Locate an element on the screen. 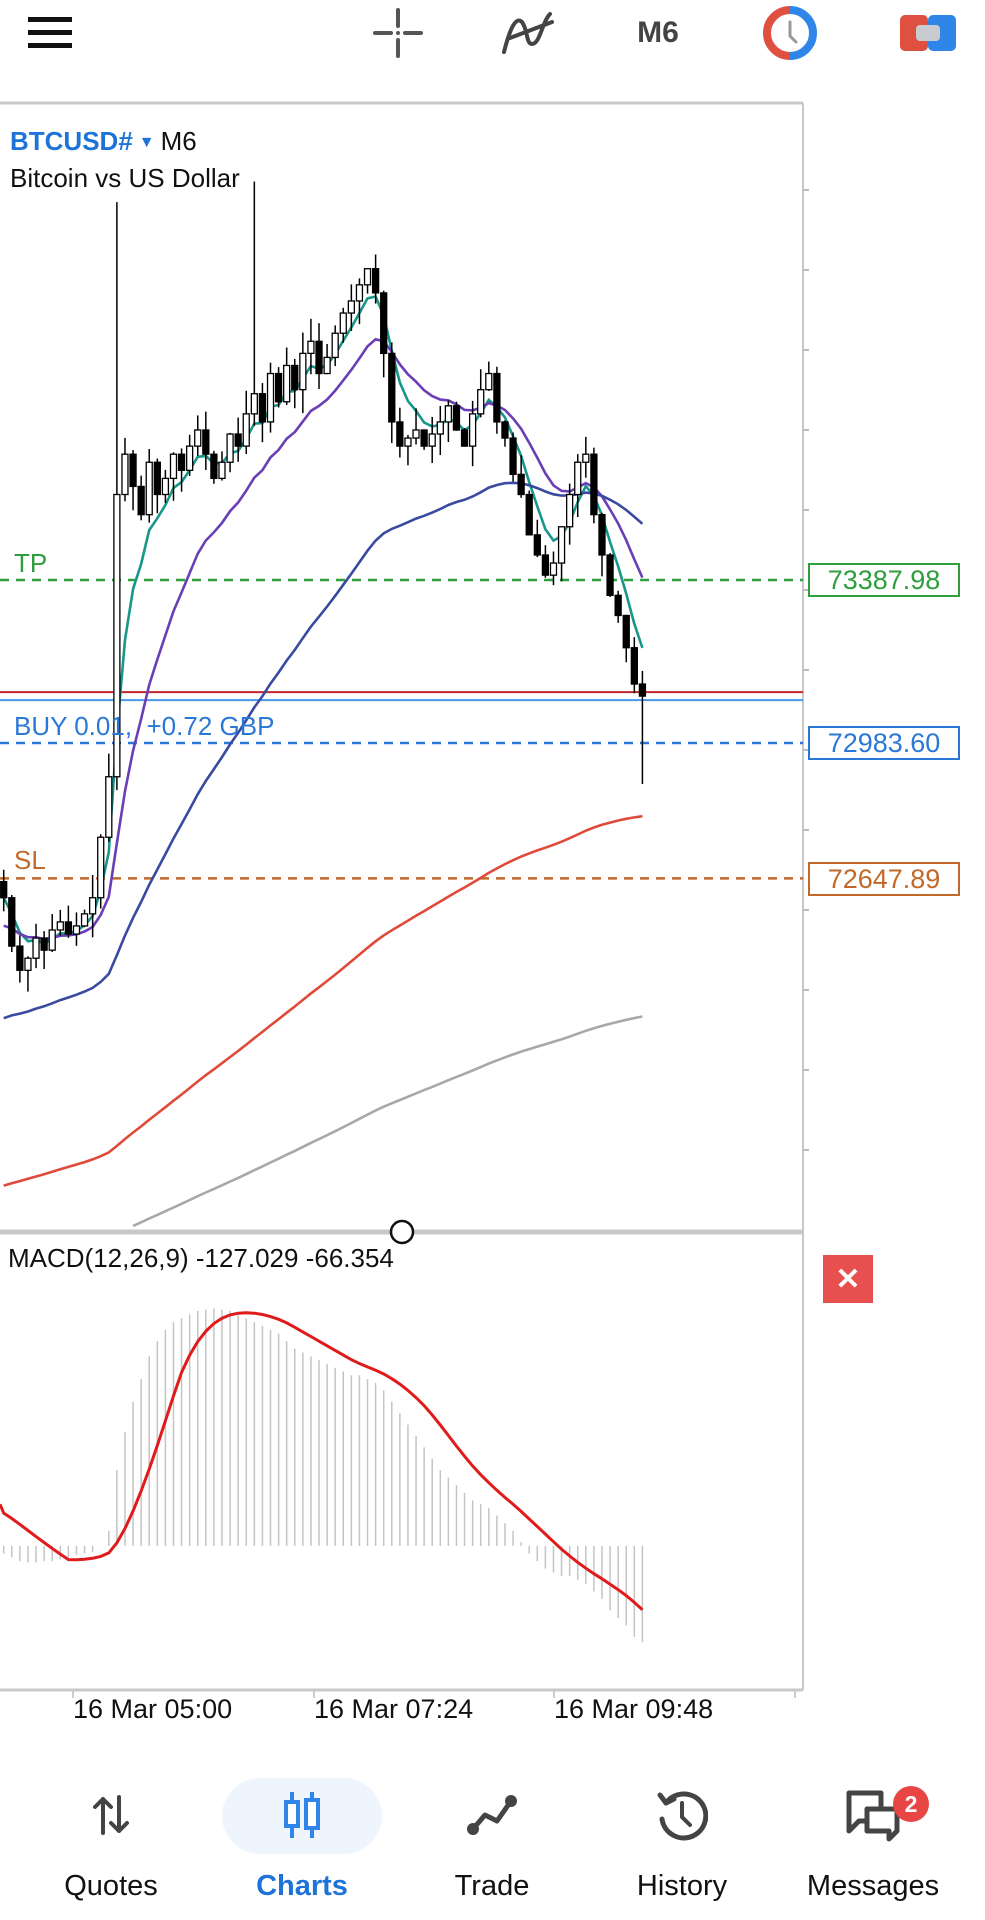 The height and width of the screenshot is (1920, 985). nav-charts: Charts is located at coordinates (302, 1840).